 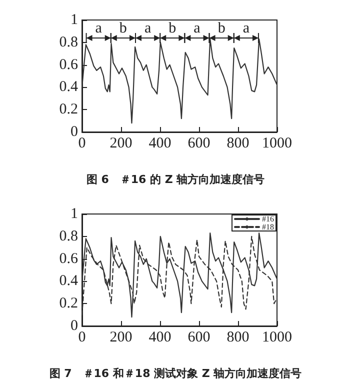 I want to click on text: 图 7 ＃16 和＃18 测试对象 Z 轴方向加速度信号, so click(x=175, y=373).